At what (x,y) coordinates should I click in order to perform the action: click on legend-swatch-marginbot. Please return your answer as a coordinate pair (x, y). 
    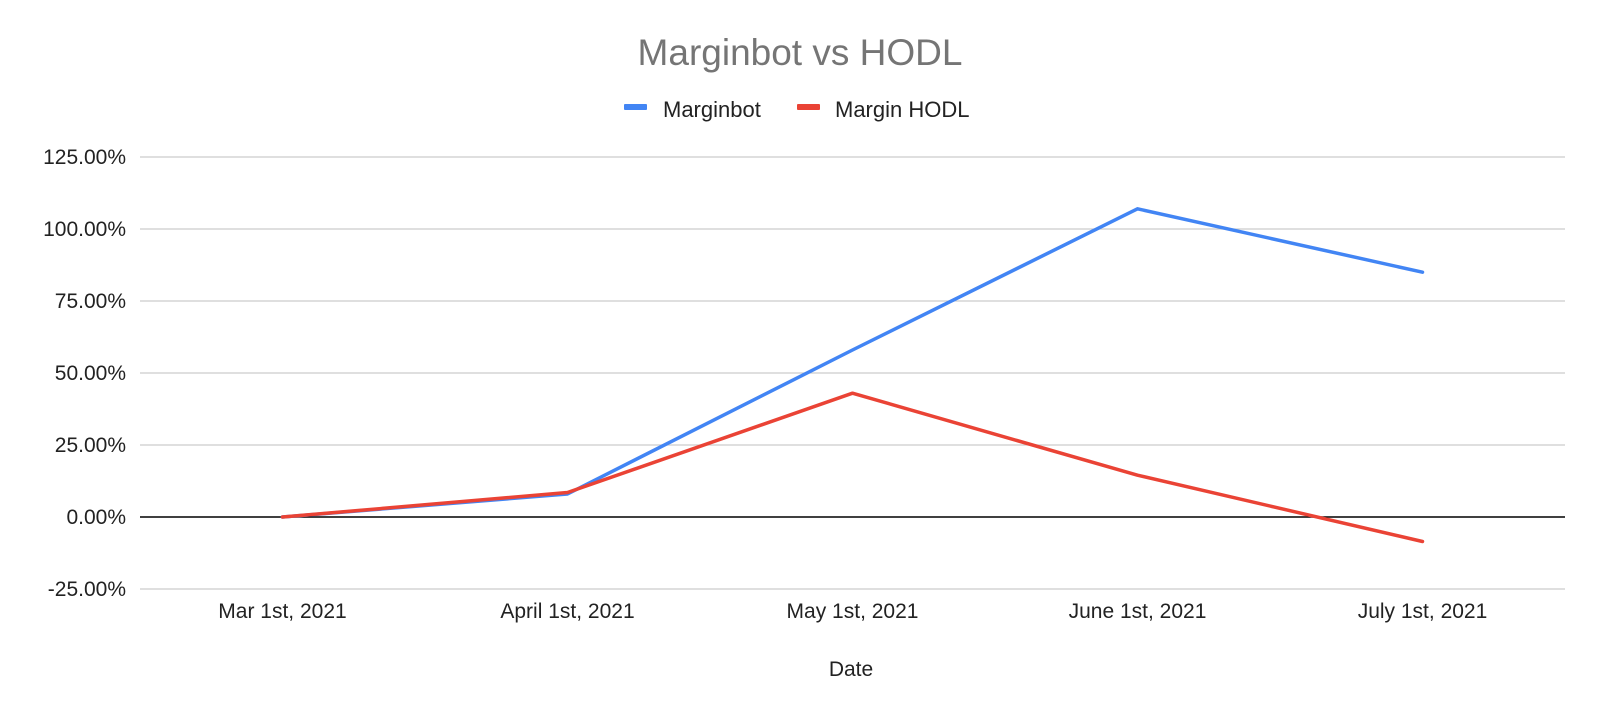
    Looking at the image, I should click on (635, 107).